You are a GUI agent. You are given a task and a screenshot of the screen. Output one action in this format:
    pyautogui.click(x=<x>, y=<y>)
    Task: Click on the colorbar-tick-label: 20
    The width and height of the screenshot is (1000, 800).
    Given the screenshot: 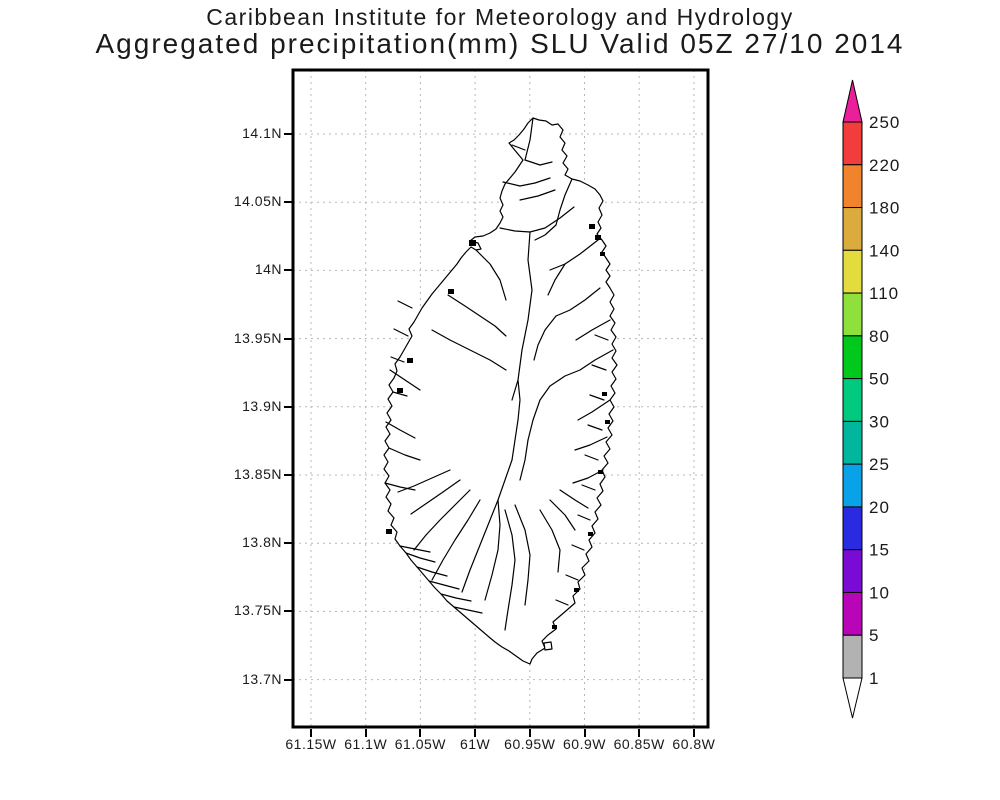 What is the action you would take?
    pyautogui.click(x=879, y=507)
    